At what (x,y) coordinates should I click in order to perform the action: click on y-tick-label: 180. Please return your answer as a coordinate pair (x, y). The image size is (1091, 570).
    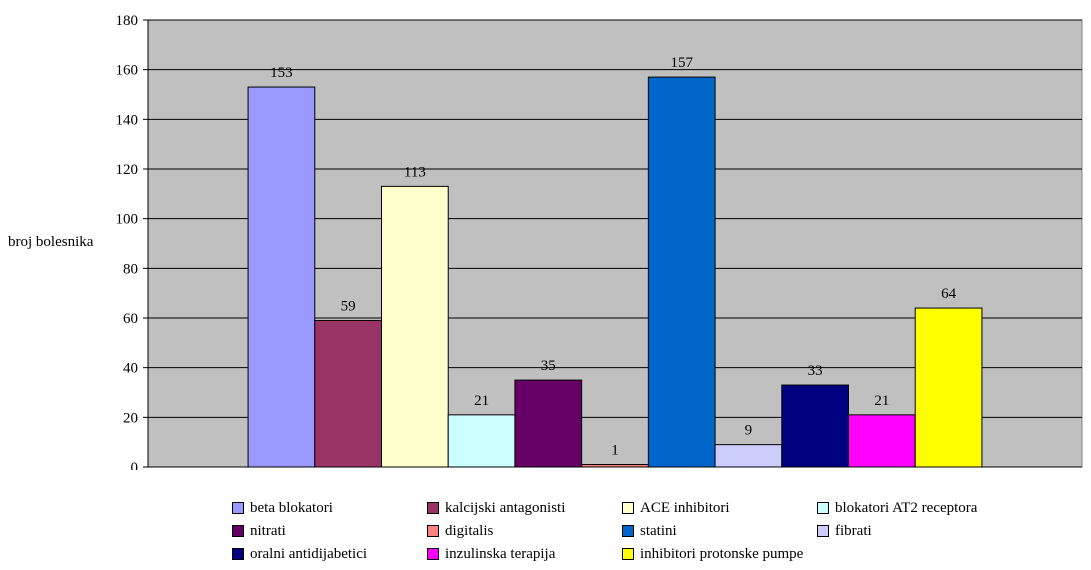
    Looking at the image, I should click on (127, 21).